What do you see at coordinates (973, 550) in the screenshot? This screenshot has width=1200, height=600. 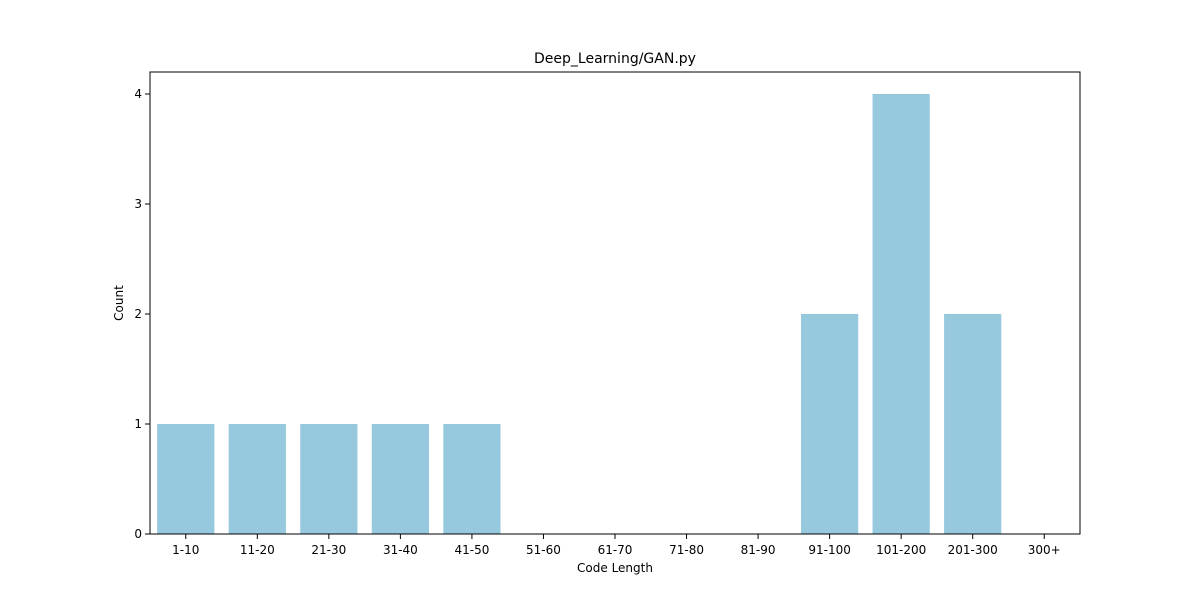 I see `x-tick-label: 201-300` at bounding box center [973, 550].